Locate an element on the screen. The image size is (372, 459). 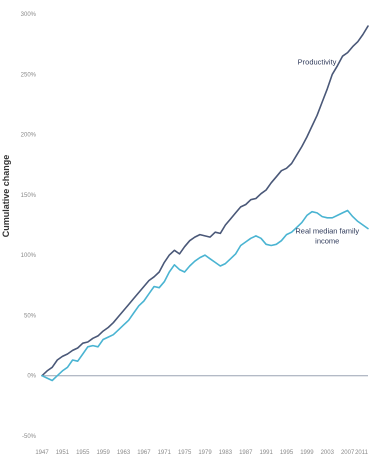
x-tick-label: 1995 is located at coordinates (287, 453).